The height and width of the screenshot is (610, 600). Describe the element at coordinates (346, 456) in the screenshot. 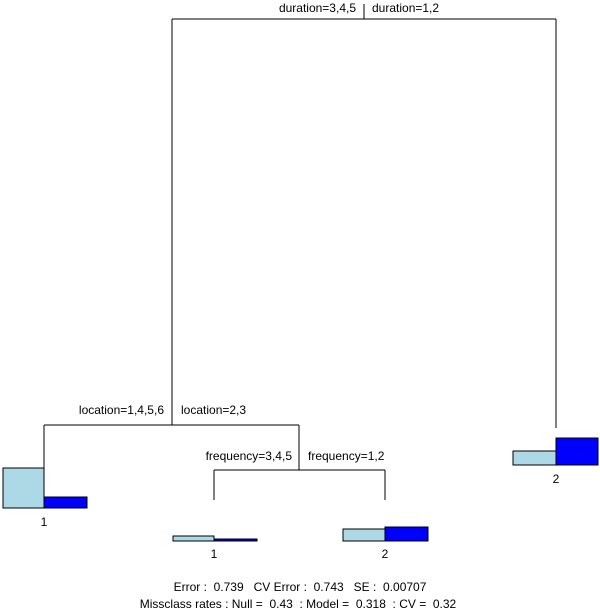

I see `split-label-frequency-right: frequency=1,2` at that location.